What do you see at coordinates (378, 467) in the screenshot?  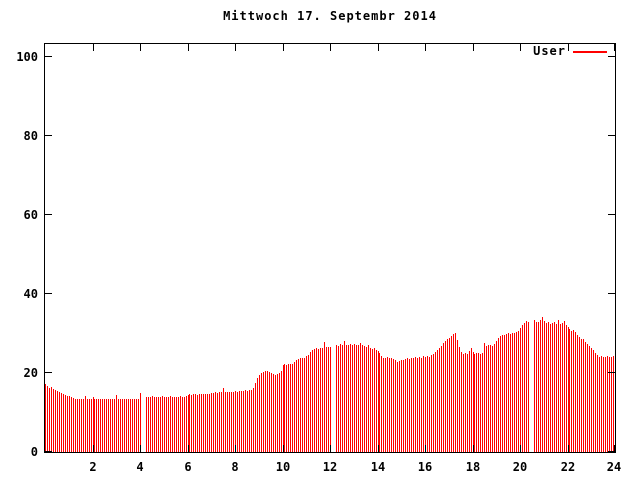 I see `x-tick-label: 14` at bounding box center [378, 467].